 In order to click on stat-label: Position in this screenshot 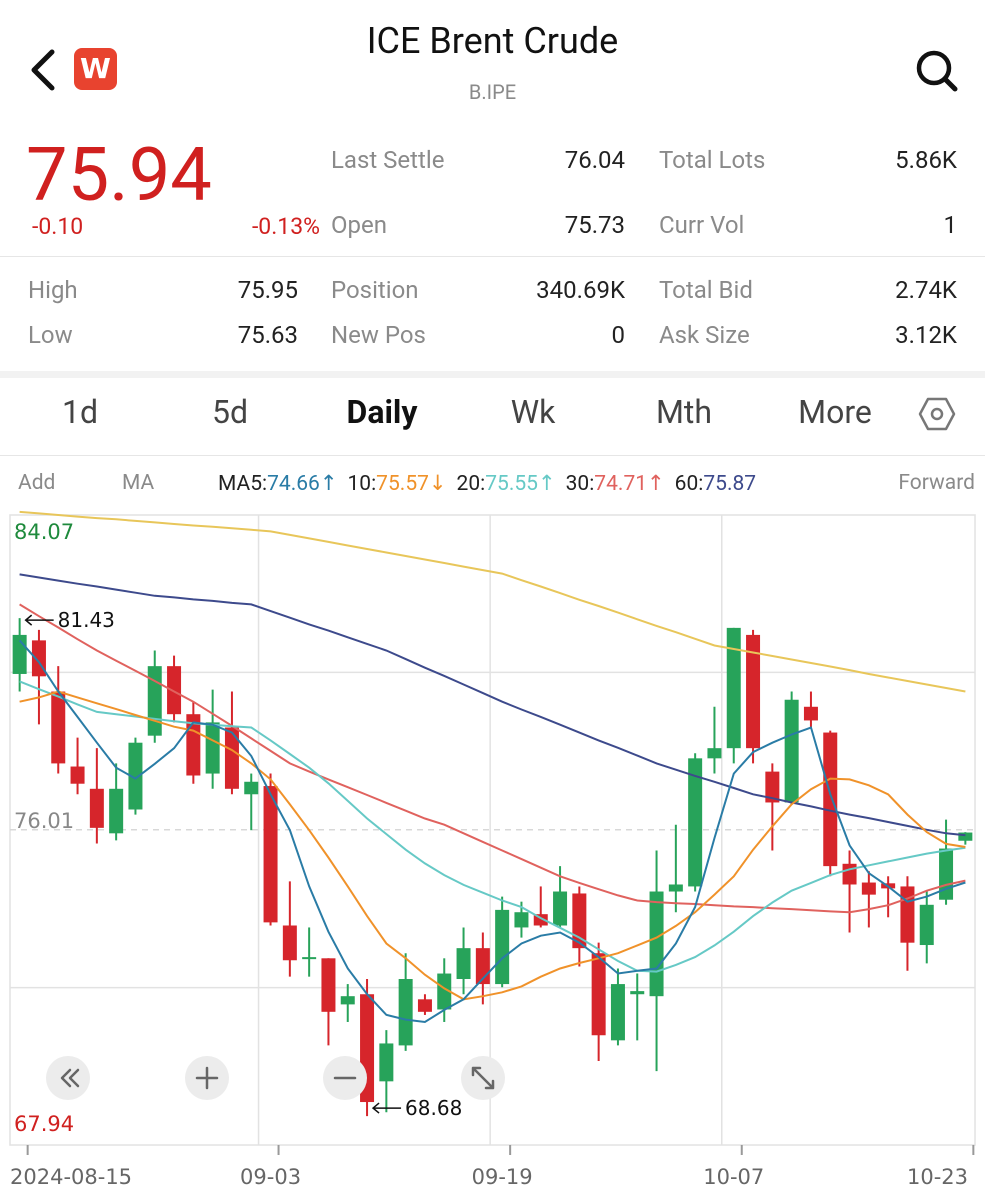, I will do `click(375, 290)`.